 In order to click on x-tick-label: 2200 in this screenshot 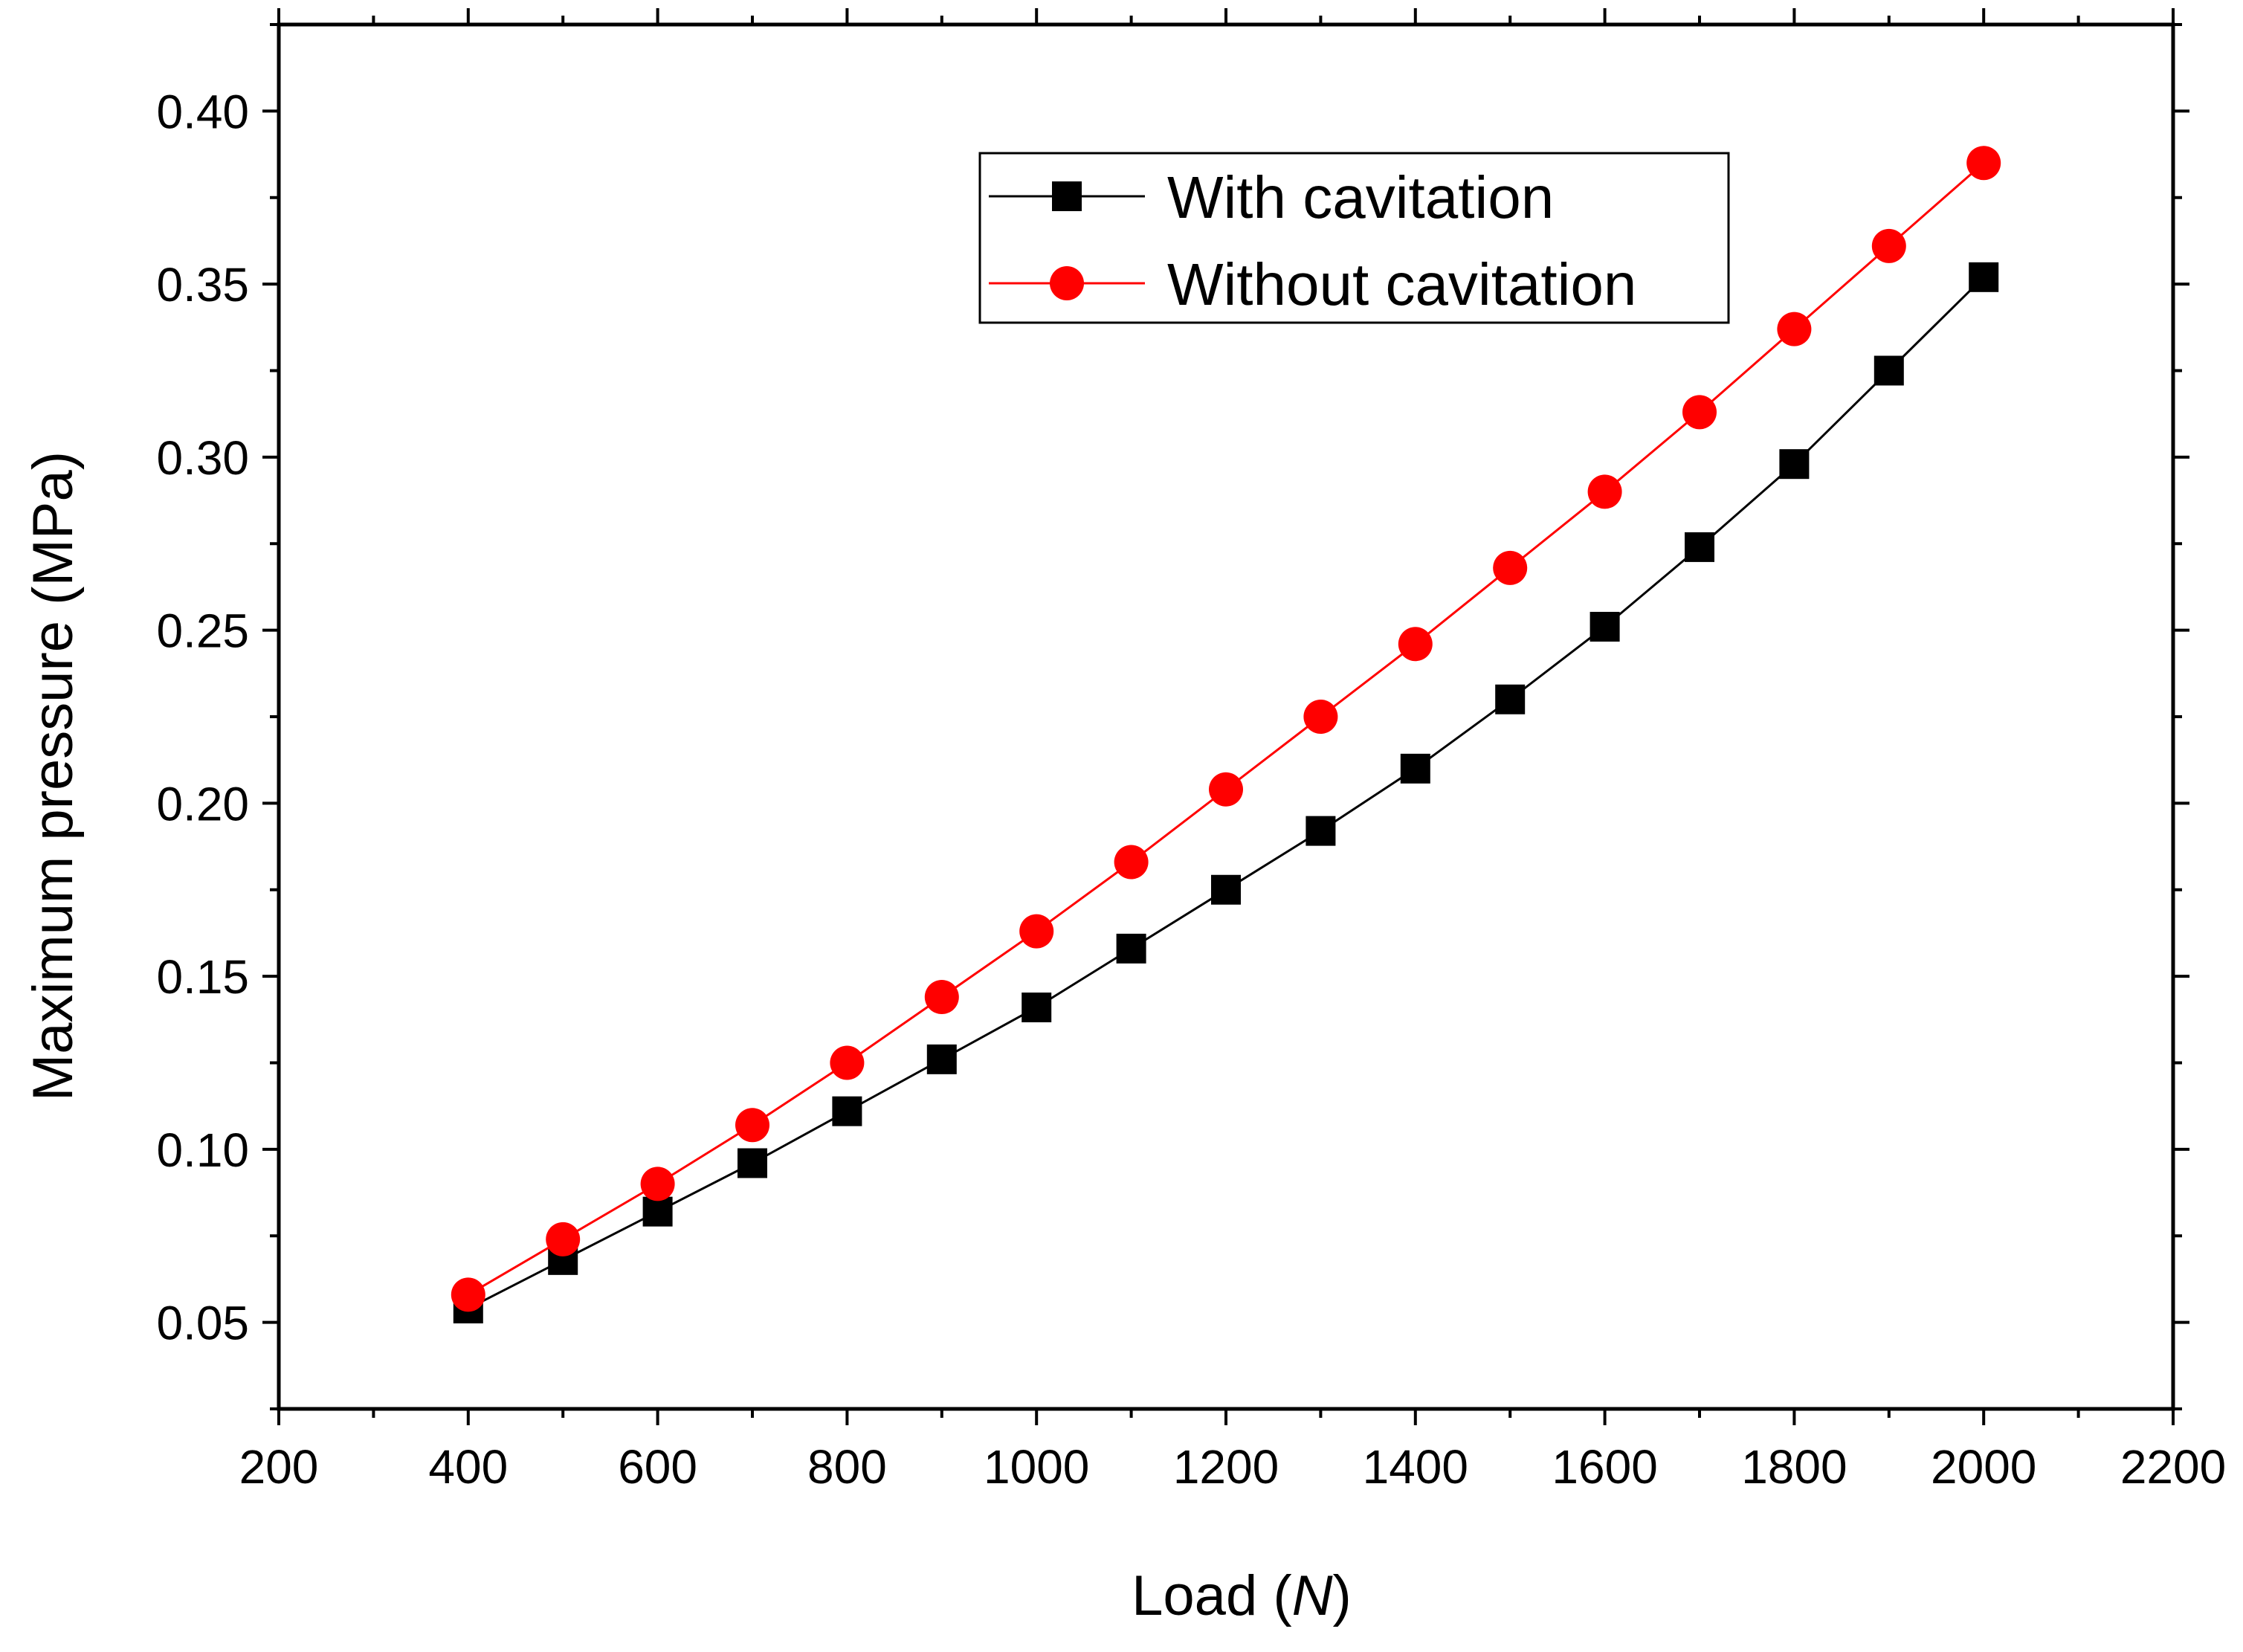, I will do `click(2173, 1467)`.